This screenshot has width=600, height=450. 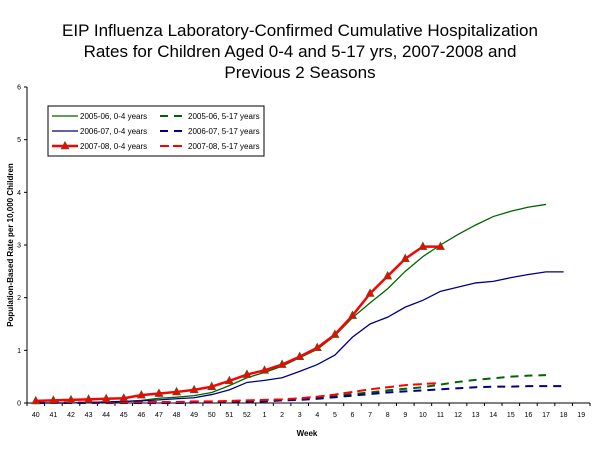 What do you see at coordinates (53, 415) in the screenshot?
I see `x-tick-label: 41` at bounding box center [53, 415].